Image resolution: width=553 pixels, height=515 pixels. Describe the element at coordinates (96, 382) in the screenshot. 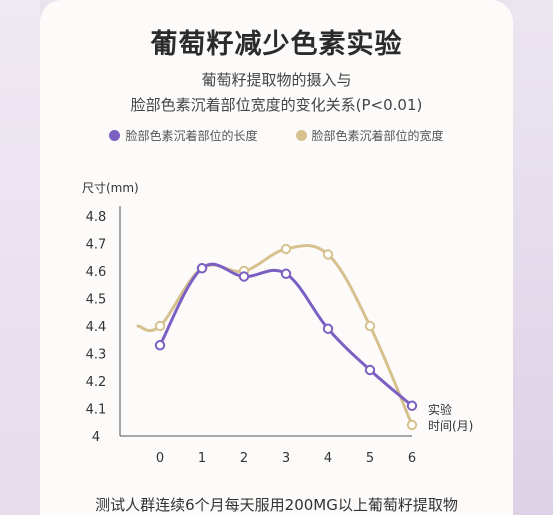

I see `y-tick-label: 4.2` at that location.